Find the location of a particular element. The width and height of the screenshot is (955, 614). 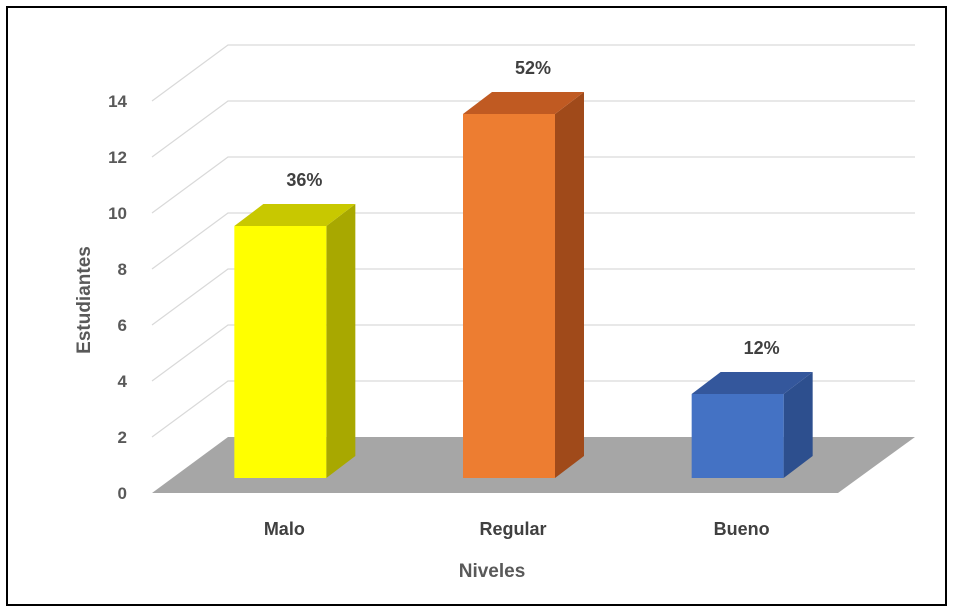

x-tick-label-regular: Regular is located at coordinates (512, 529).